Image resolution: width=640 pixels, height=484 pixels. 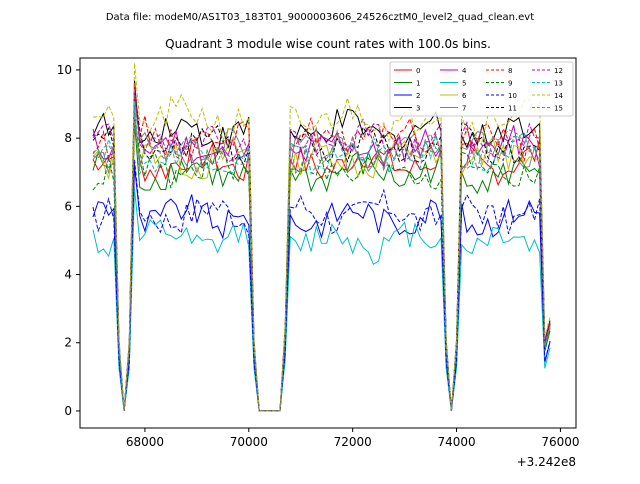 What do you see at coordinates (510, 84) in the screenshot?
I see `legend-label-9: 9` at bounding box center [510, 84].